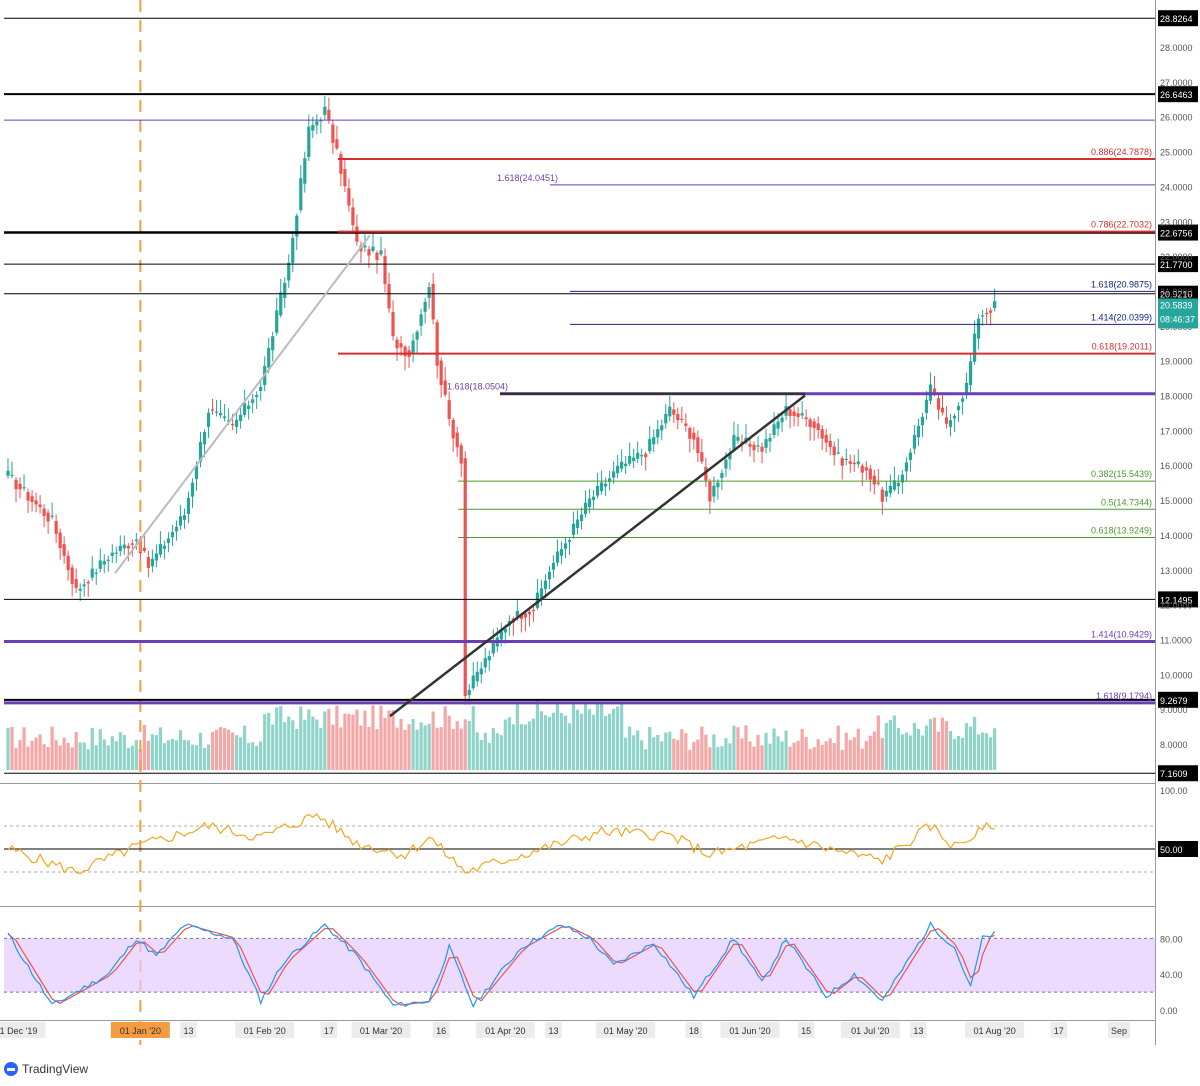 The height and width of the screenshot is (1086, 1200). Describe the element at coordinates (1176, 187) in the screenshot. I see `price-axis-tick: 24.0000` at that location.